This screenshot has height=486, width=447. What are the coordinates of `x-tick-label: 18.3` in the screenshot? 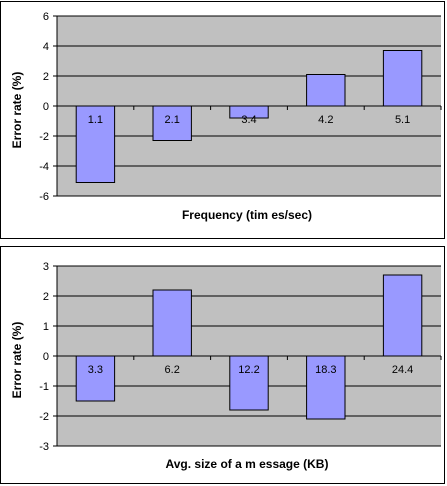 It's located at (325, 370).